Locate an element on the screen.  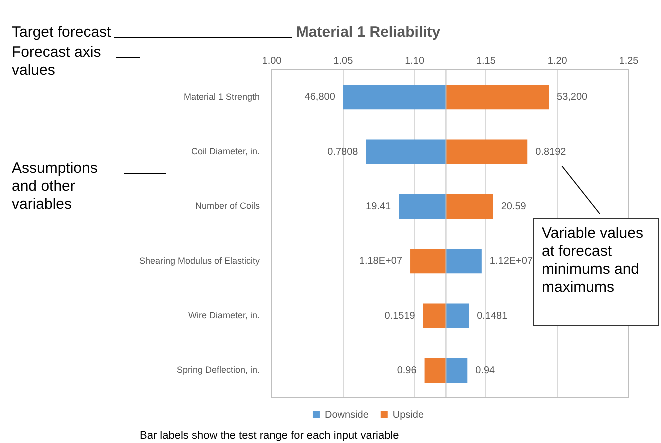
y-tick-label: Shearing Modulus of Elasticity is located at coordinates (199, 261).